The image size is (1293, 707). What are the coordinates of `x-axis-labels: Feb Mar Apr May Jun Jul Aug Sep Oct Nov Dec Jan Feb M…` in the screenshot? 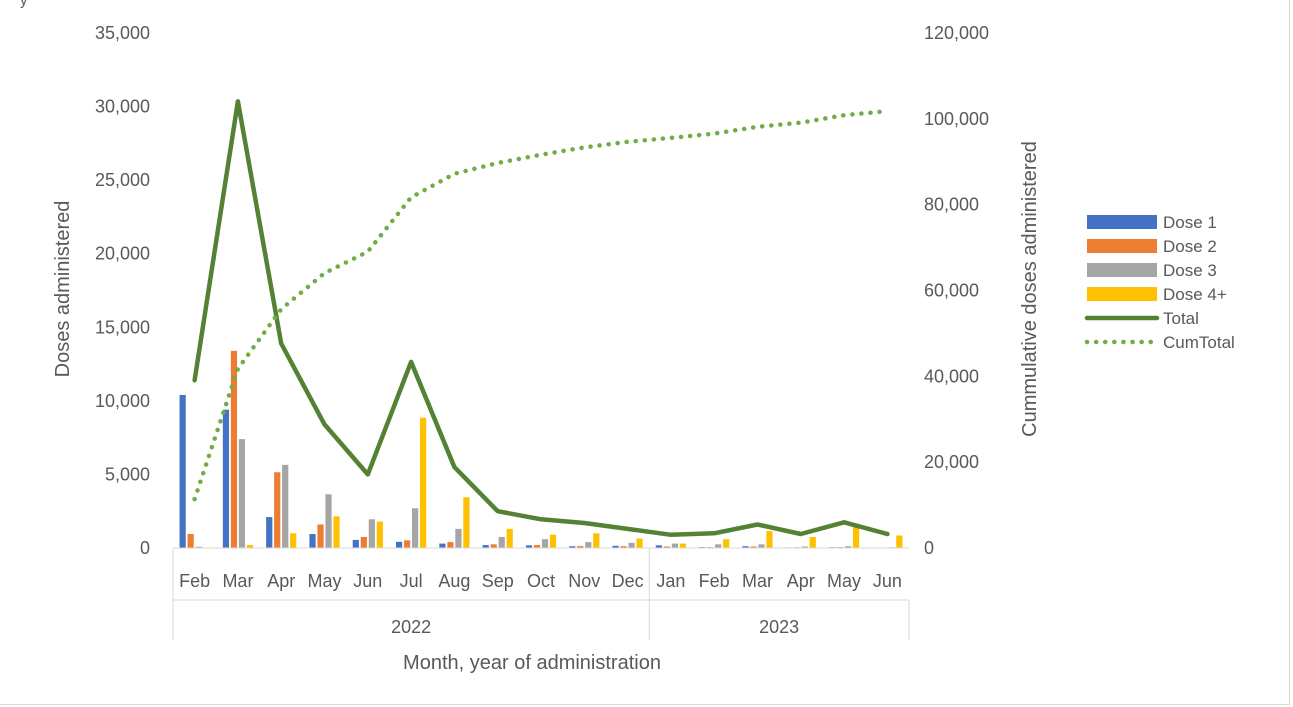 It's located at (540, 604).